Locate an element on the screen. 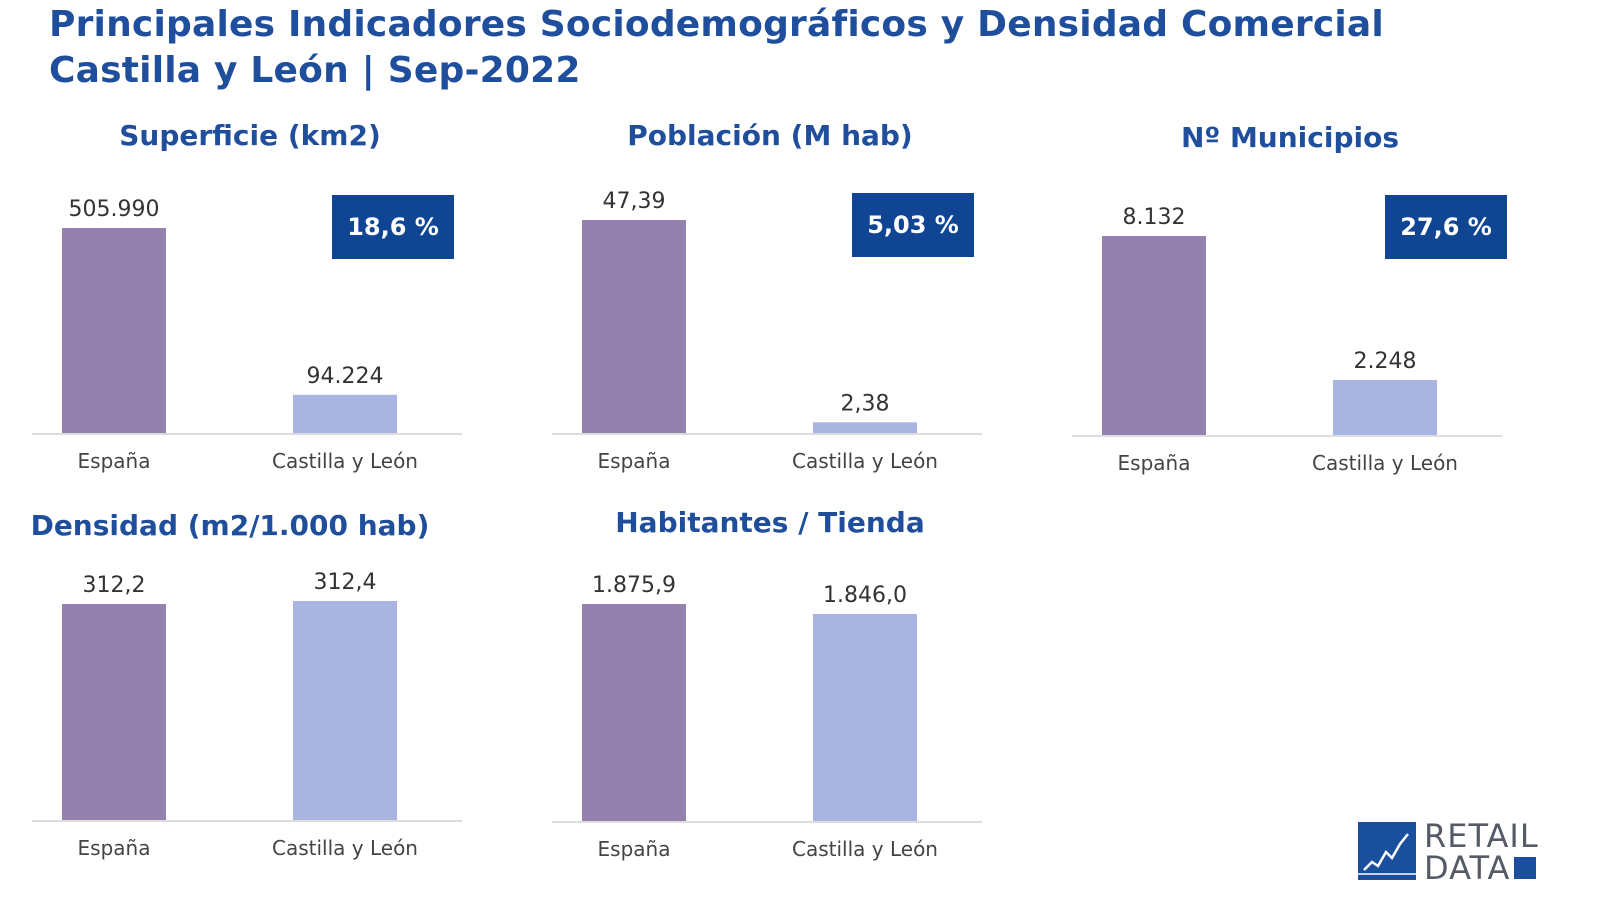  chart-plot: 1.875,9 España 1.846,0 Castilla y León is located at coordinates (767, 717).